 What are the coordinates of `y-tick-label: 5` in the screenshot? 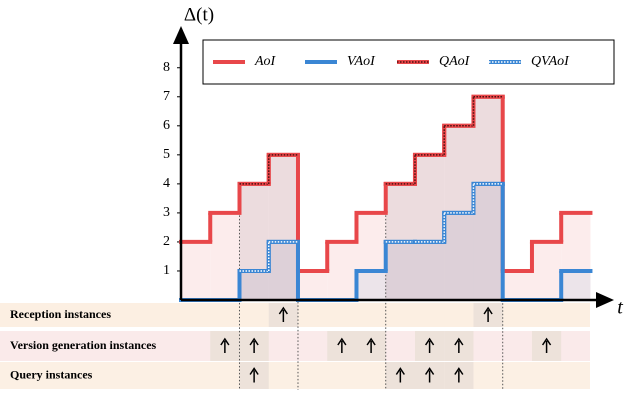 It's located at (166, 154).